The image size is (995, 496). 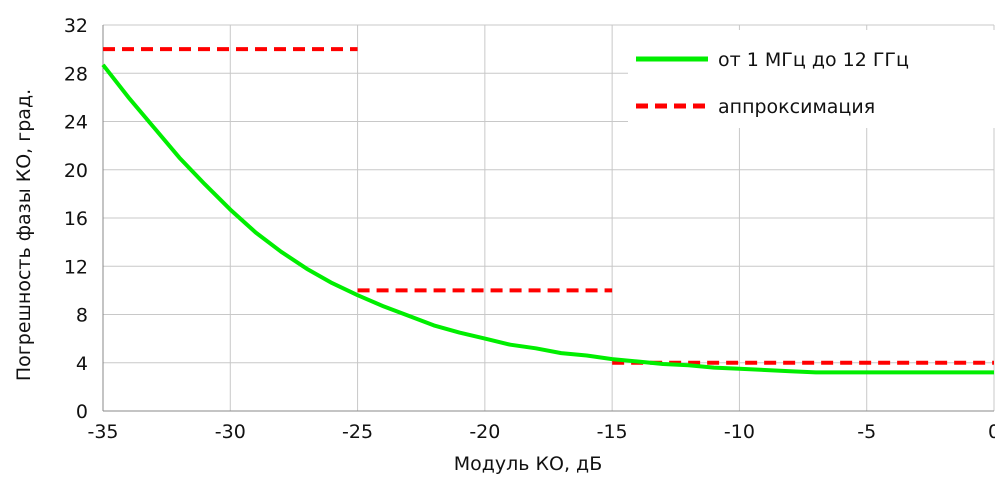 What do you see at coordinates (76, 26) in the screenshot?
I see `y-tick-label: 32` at bounding box center [76, 26].